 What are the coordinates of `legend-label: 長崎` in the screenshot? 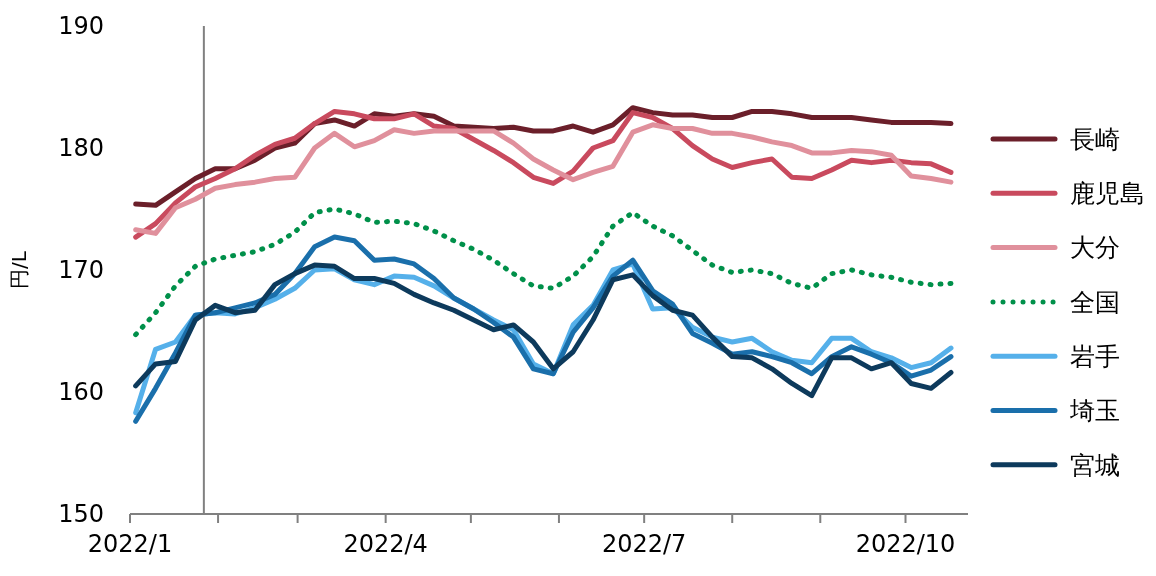 It's located at (1095, 139).